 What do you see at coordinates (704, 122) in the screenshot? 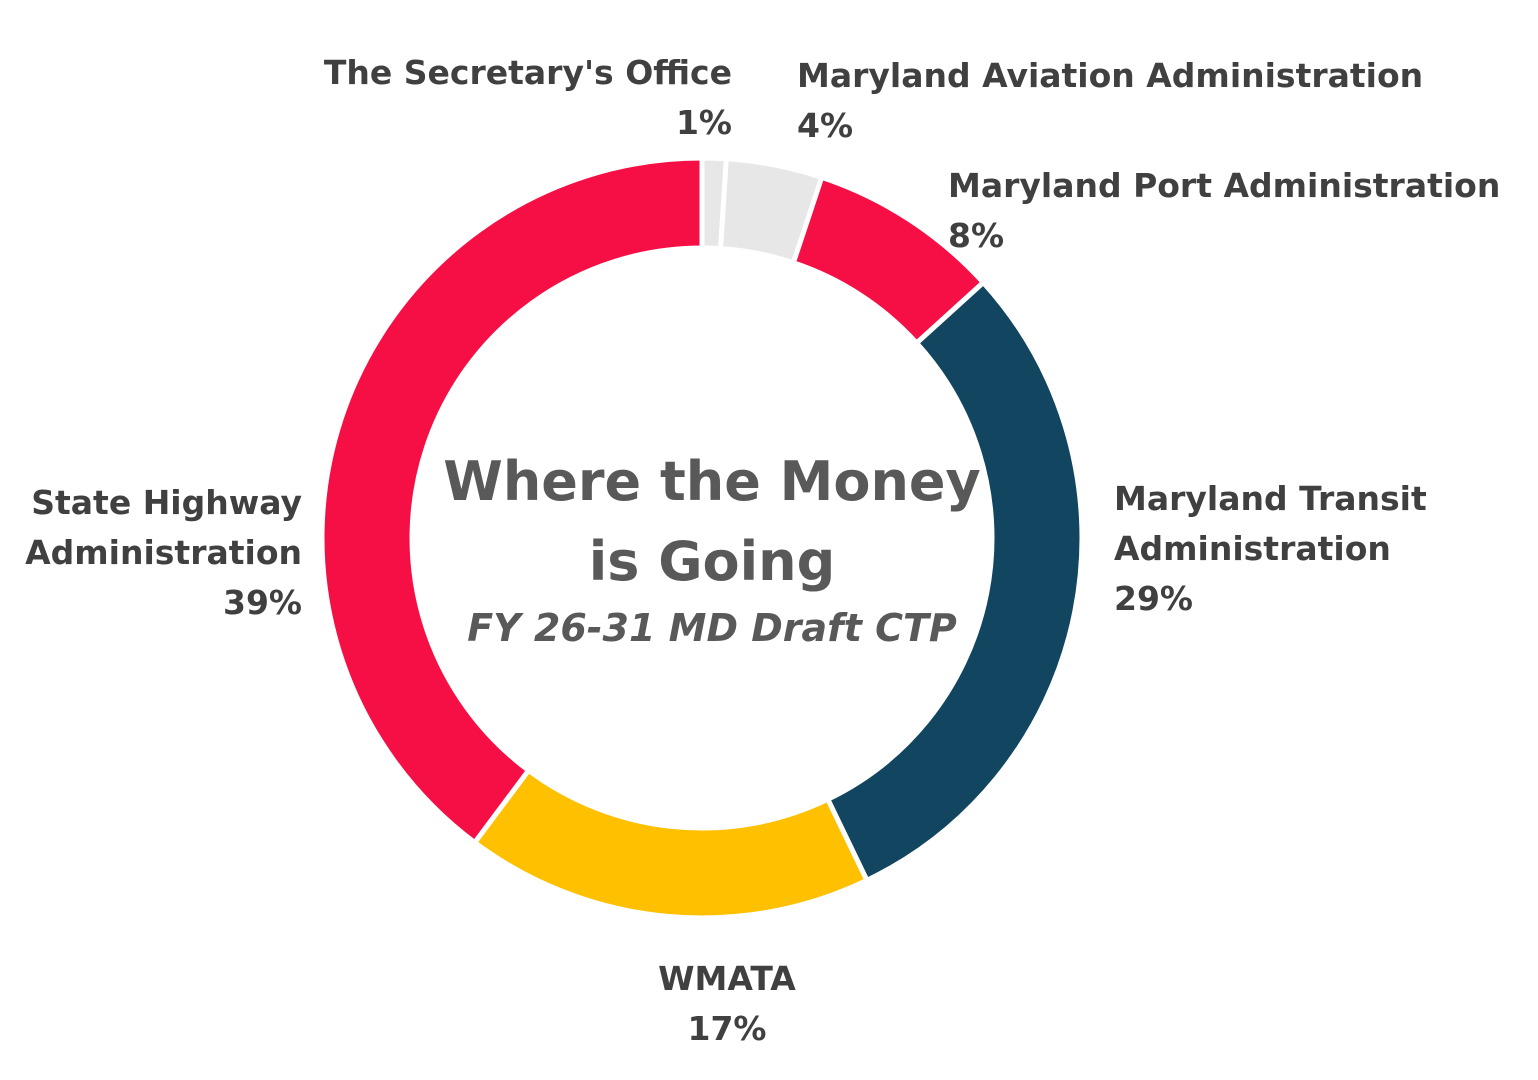
I see `slice-percent-label: 1%` at bounding box center [704, 122].